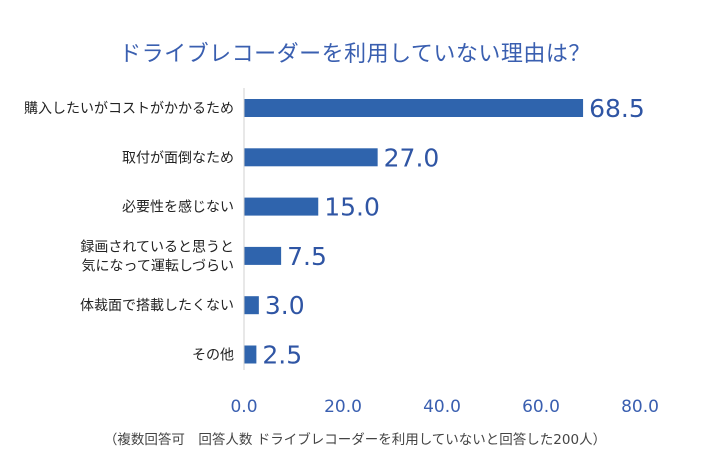 The width and height of the screenshot is (710, 474). I want to click on data-label: 7.5, so click(307, 256).